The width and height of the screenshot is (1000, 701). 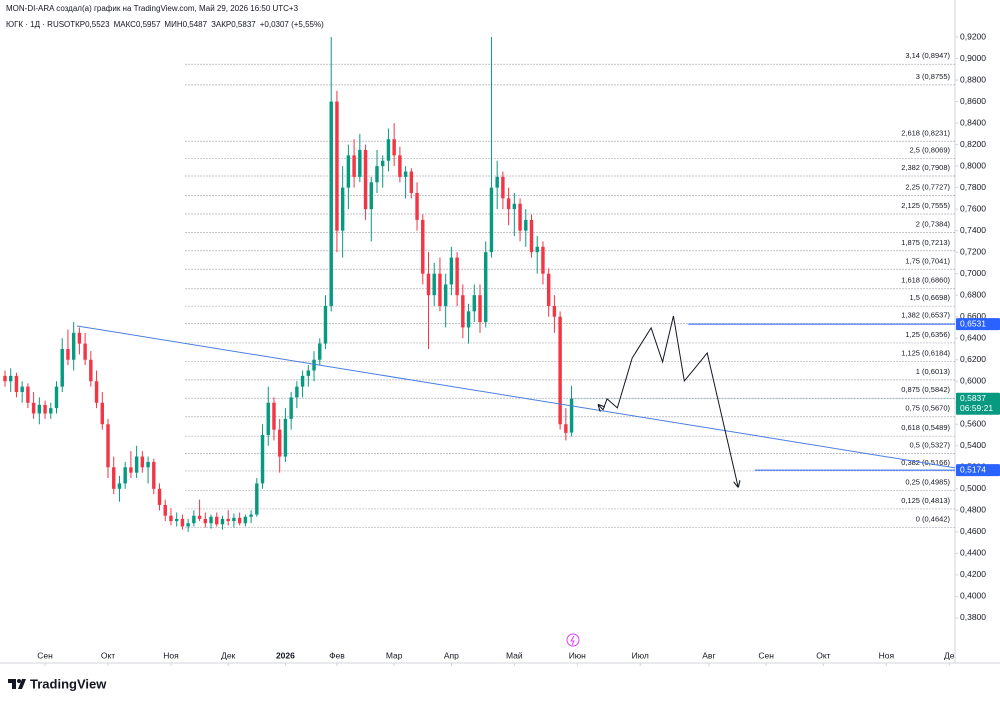 What do you see at coordinates (925, 242) in the screenshot?
I see `fib-label: 1,875 (0,7213)` at bounding box center [925, 242].